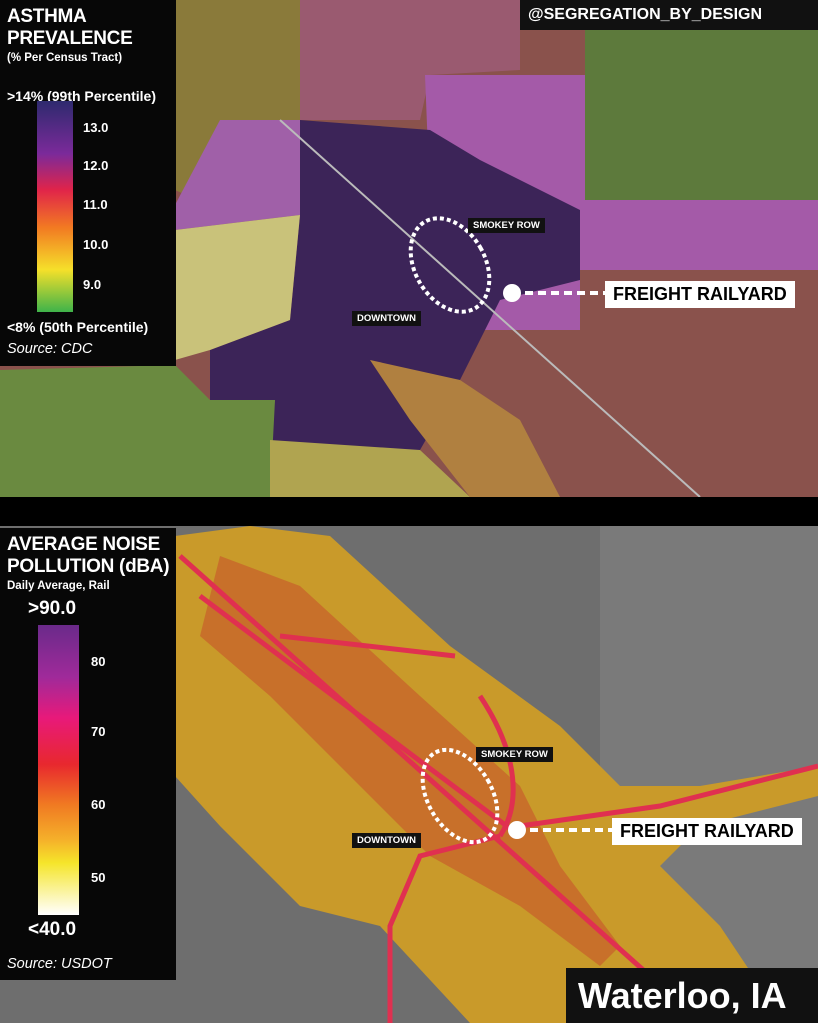  I want to click on tract-dark-purple, so click(395, 285).